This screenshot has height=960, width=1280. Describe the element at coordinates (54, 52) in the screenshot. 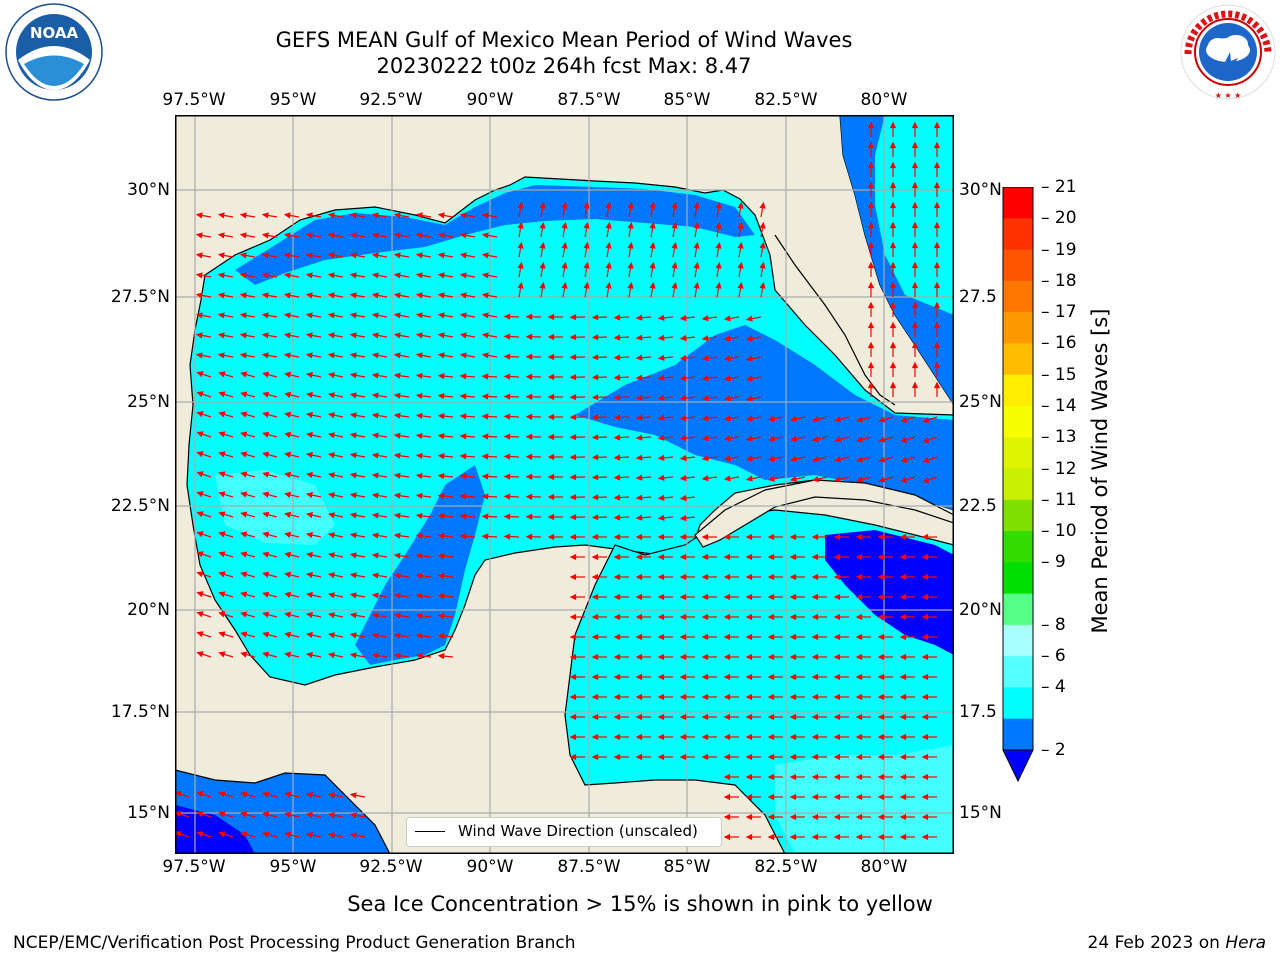

I see `noaa-logo: NOAA` at that location.